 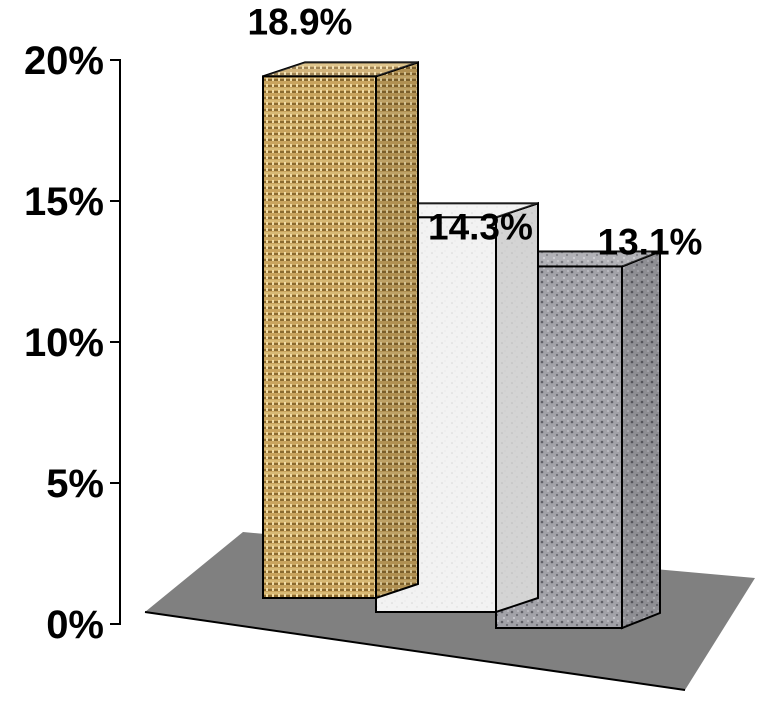 I want to click on bar-top-shine, so click(x=340, y=69).